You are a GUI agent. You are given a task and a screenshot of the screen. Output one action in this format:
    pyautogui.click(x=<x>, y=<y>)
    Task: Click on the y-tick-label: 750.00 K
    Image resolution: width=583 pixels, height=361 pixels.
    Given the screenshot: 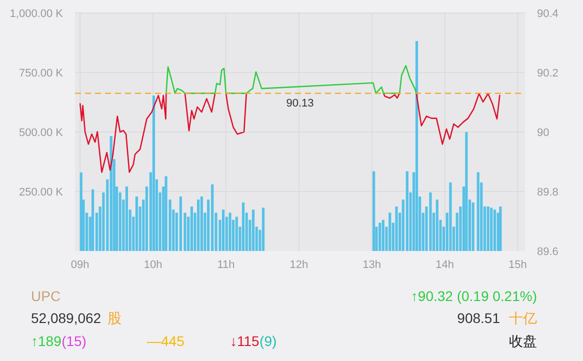 What is the action you would take?
    pyautogui.click(x=41, y=74)
    